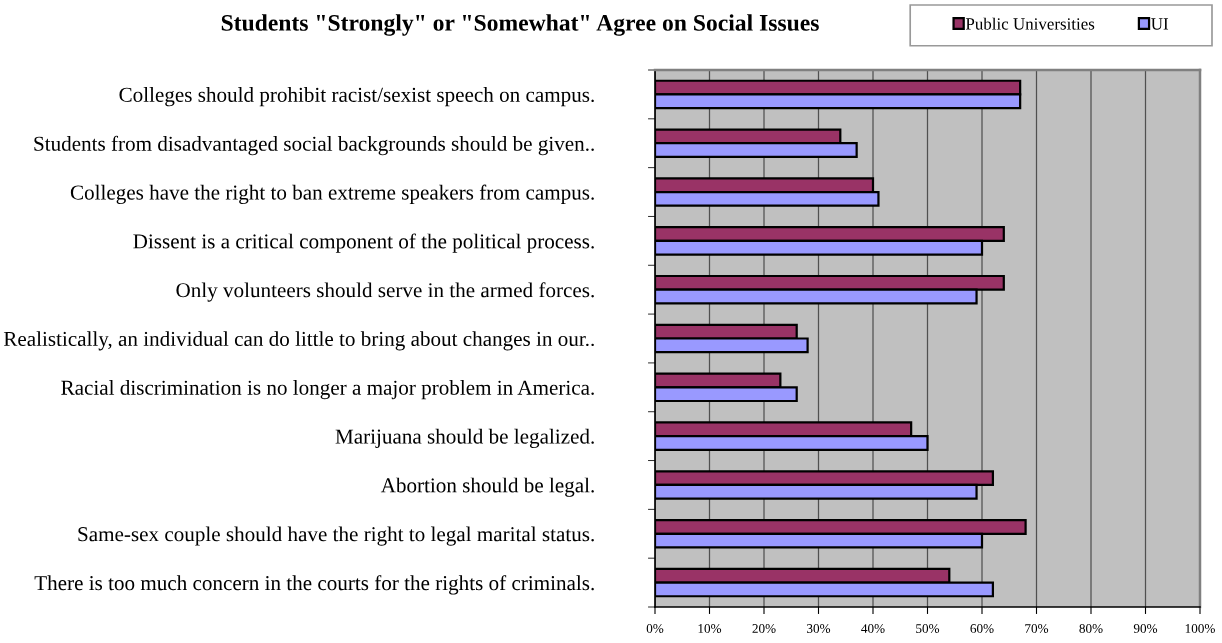 Image resolution: width=1222 pixels, height=643 pixels. I want to click on y-tick-label: Abortion should be legal., so click(487, 487).